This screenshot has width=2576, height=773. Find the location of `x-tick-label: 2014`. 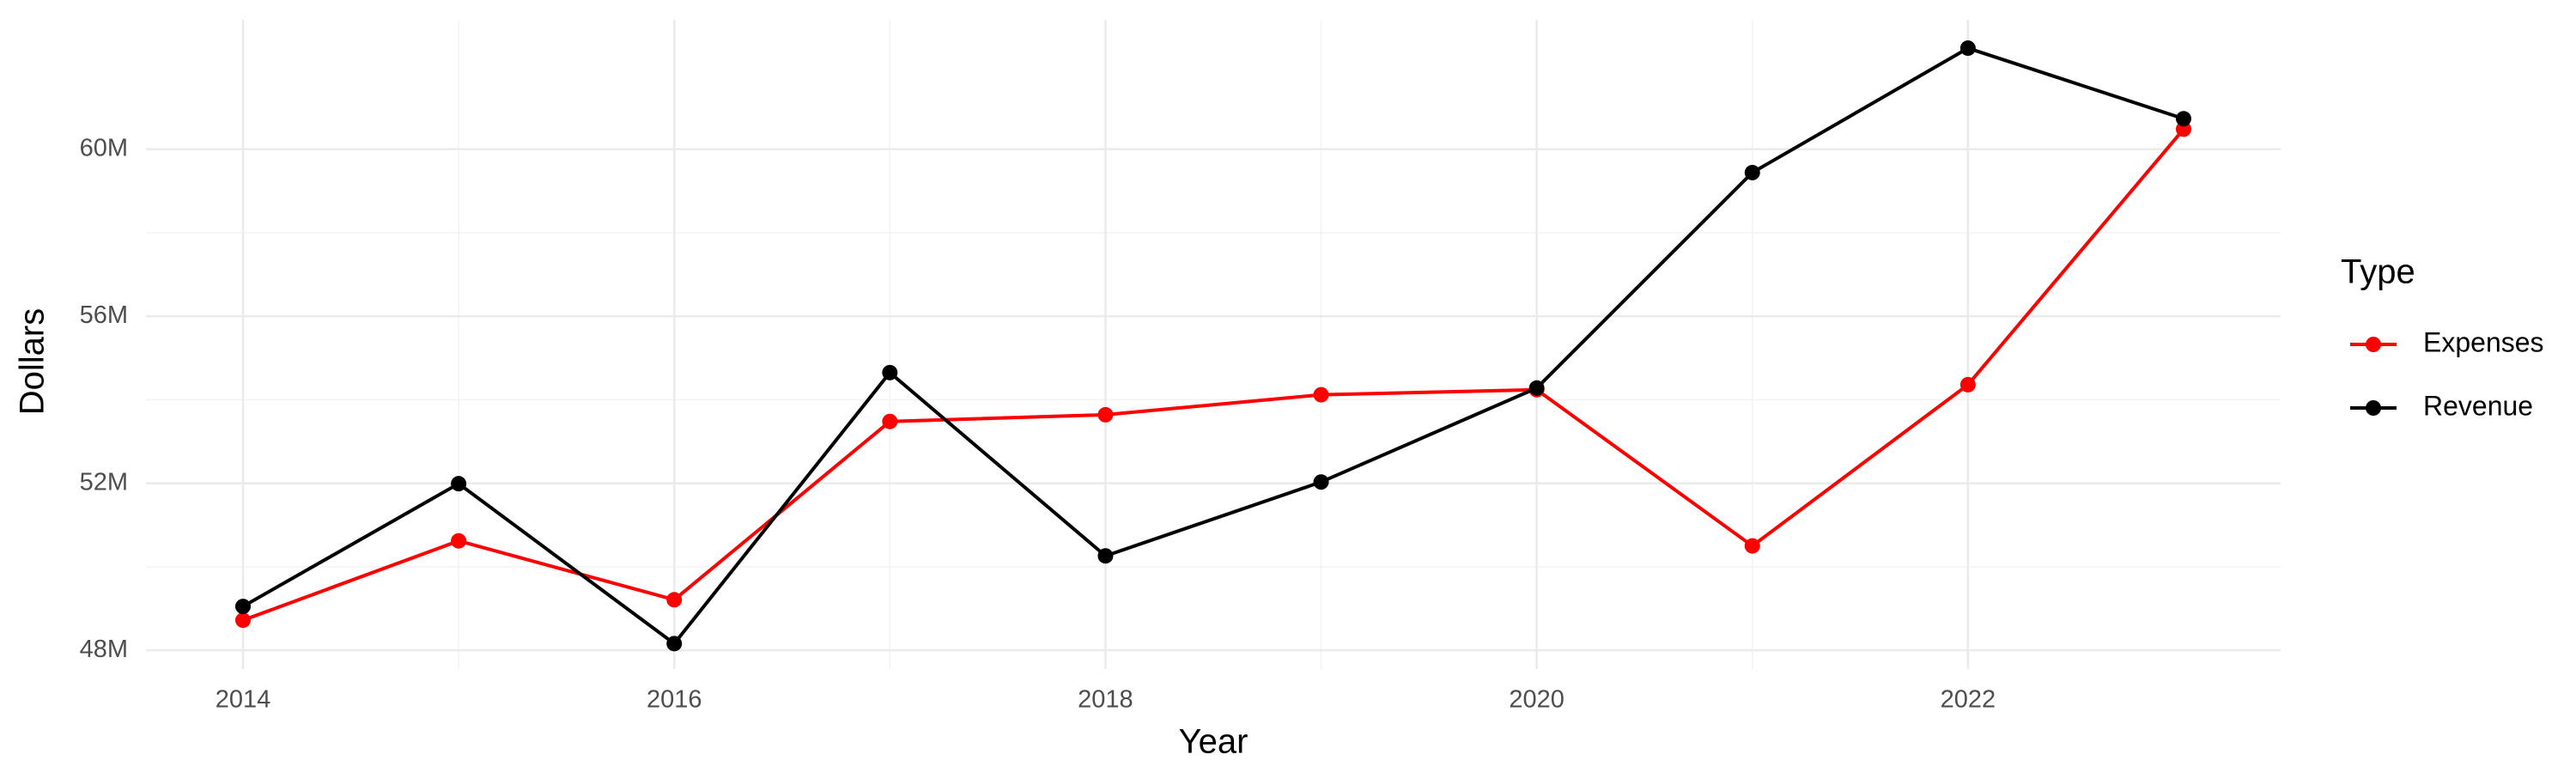

x-tick-label: 2014 is located at coordinates (243, 700).